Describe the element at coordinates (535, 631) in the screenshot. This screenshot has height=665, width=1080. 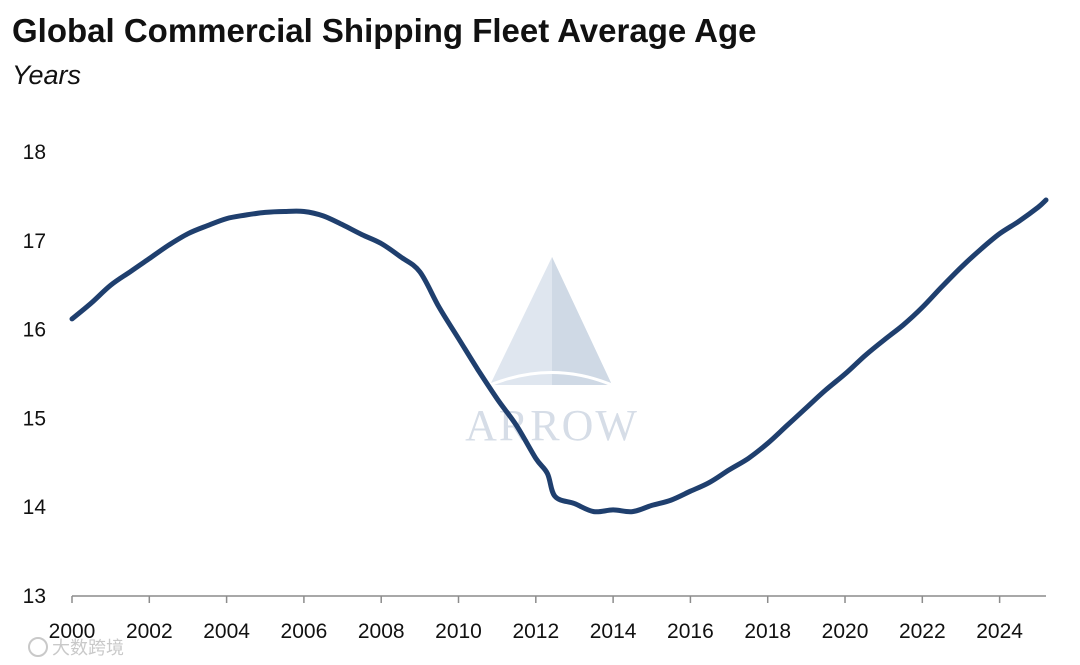
I see `x-tick-label: 2012` at that location.